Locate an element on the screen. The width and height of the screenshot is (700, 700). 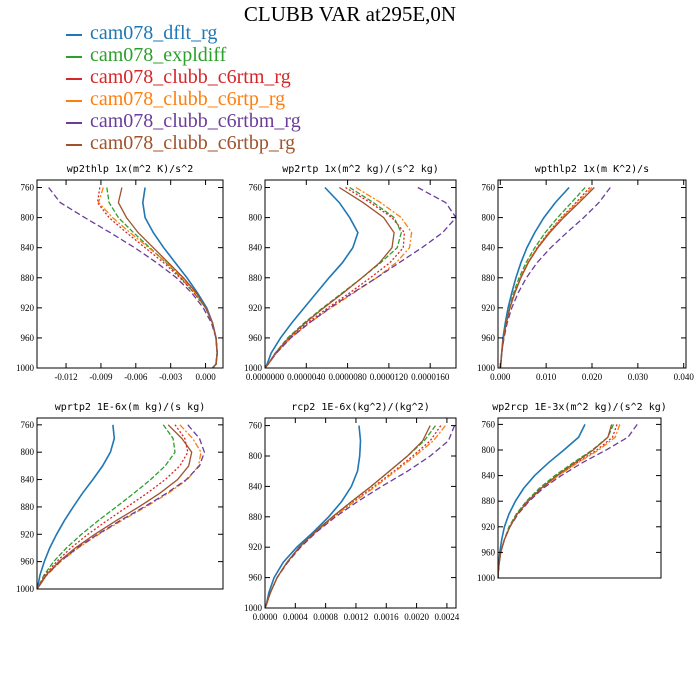
x-tick-label: 0.0020 is located at coordinates (416, 617).